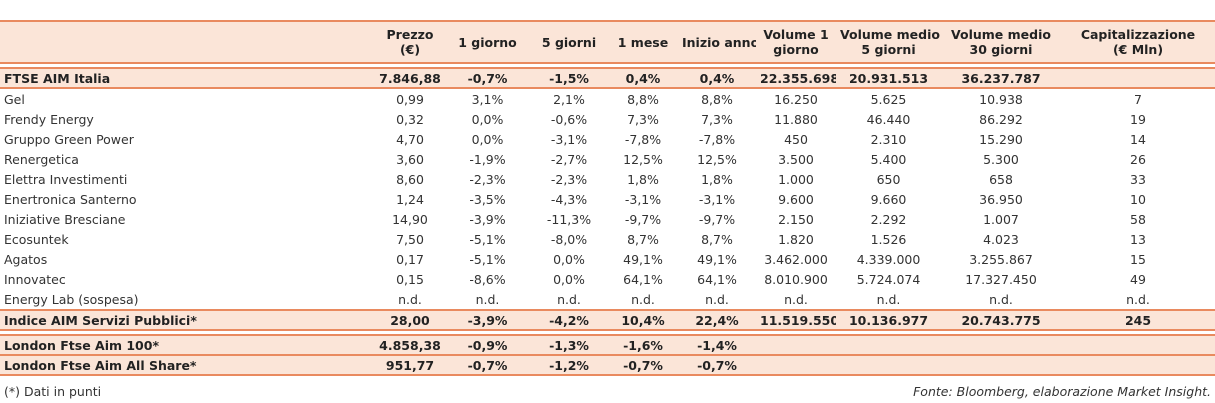 This screenshot has height=403, width=1215. I want to click on row-label: Frendy Energy, so click(49, 119).